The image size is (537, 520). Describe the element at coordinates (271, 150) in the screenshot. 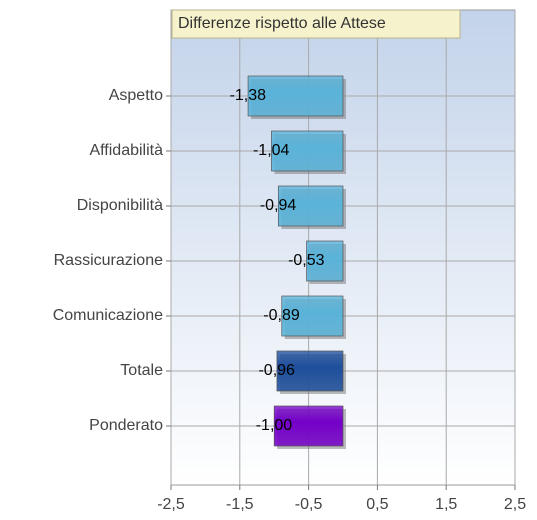

I see `value-label: -1,04` at that location.